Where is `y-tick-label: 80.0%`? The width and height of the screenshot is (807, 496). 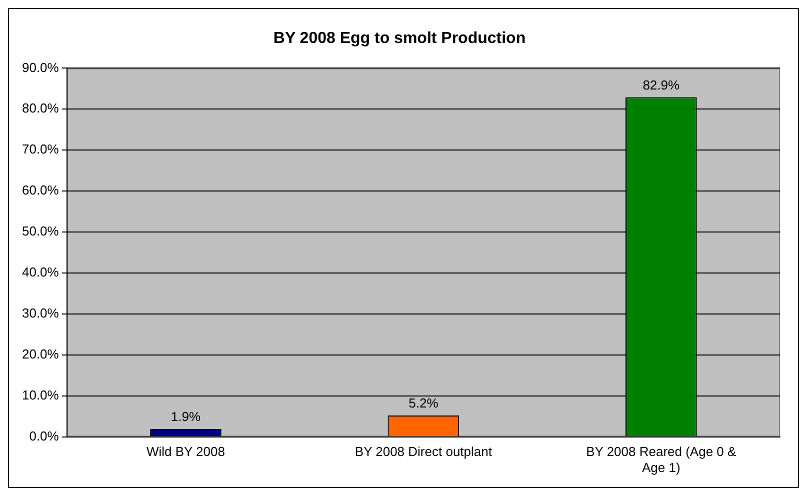
y-tick-label: 80.0% is located at coordinates (41, 108).